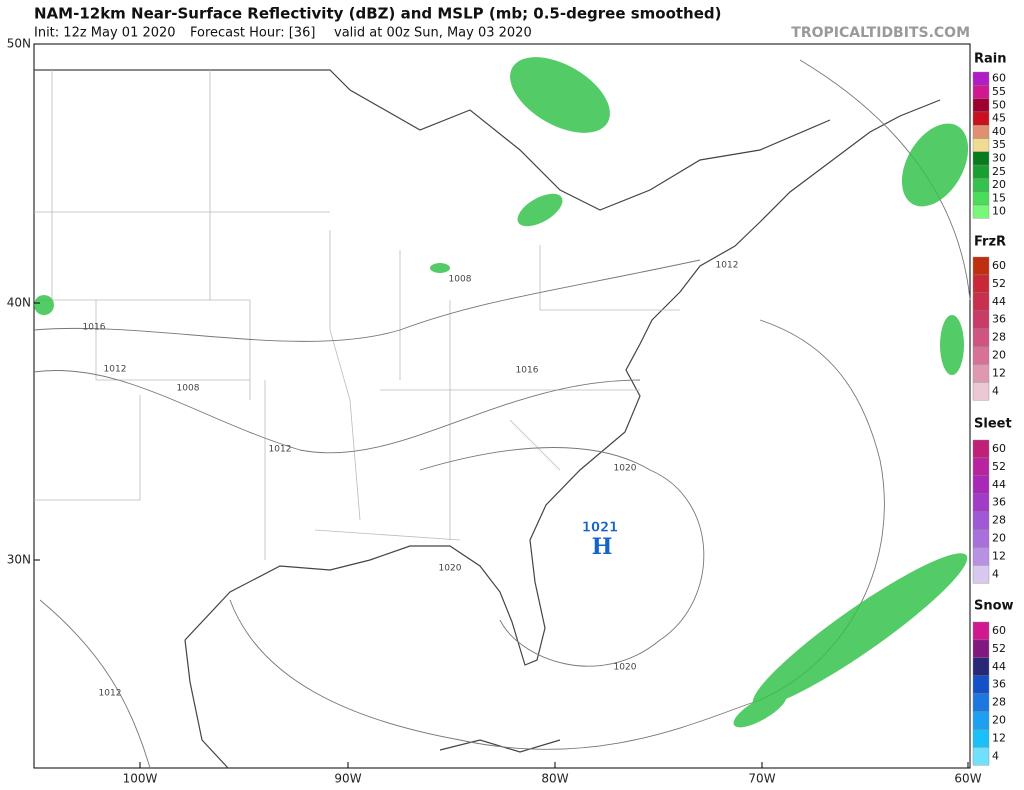  What do you see at coordinates (433, 33) in the screenshot?
I see `valid-time: valid at 00z Sun, May 03 2020` at bounding box center [433, 33].